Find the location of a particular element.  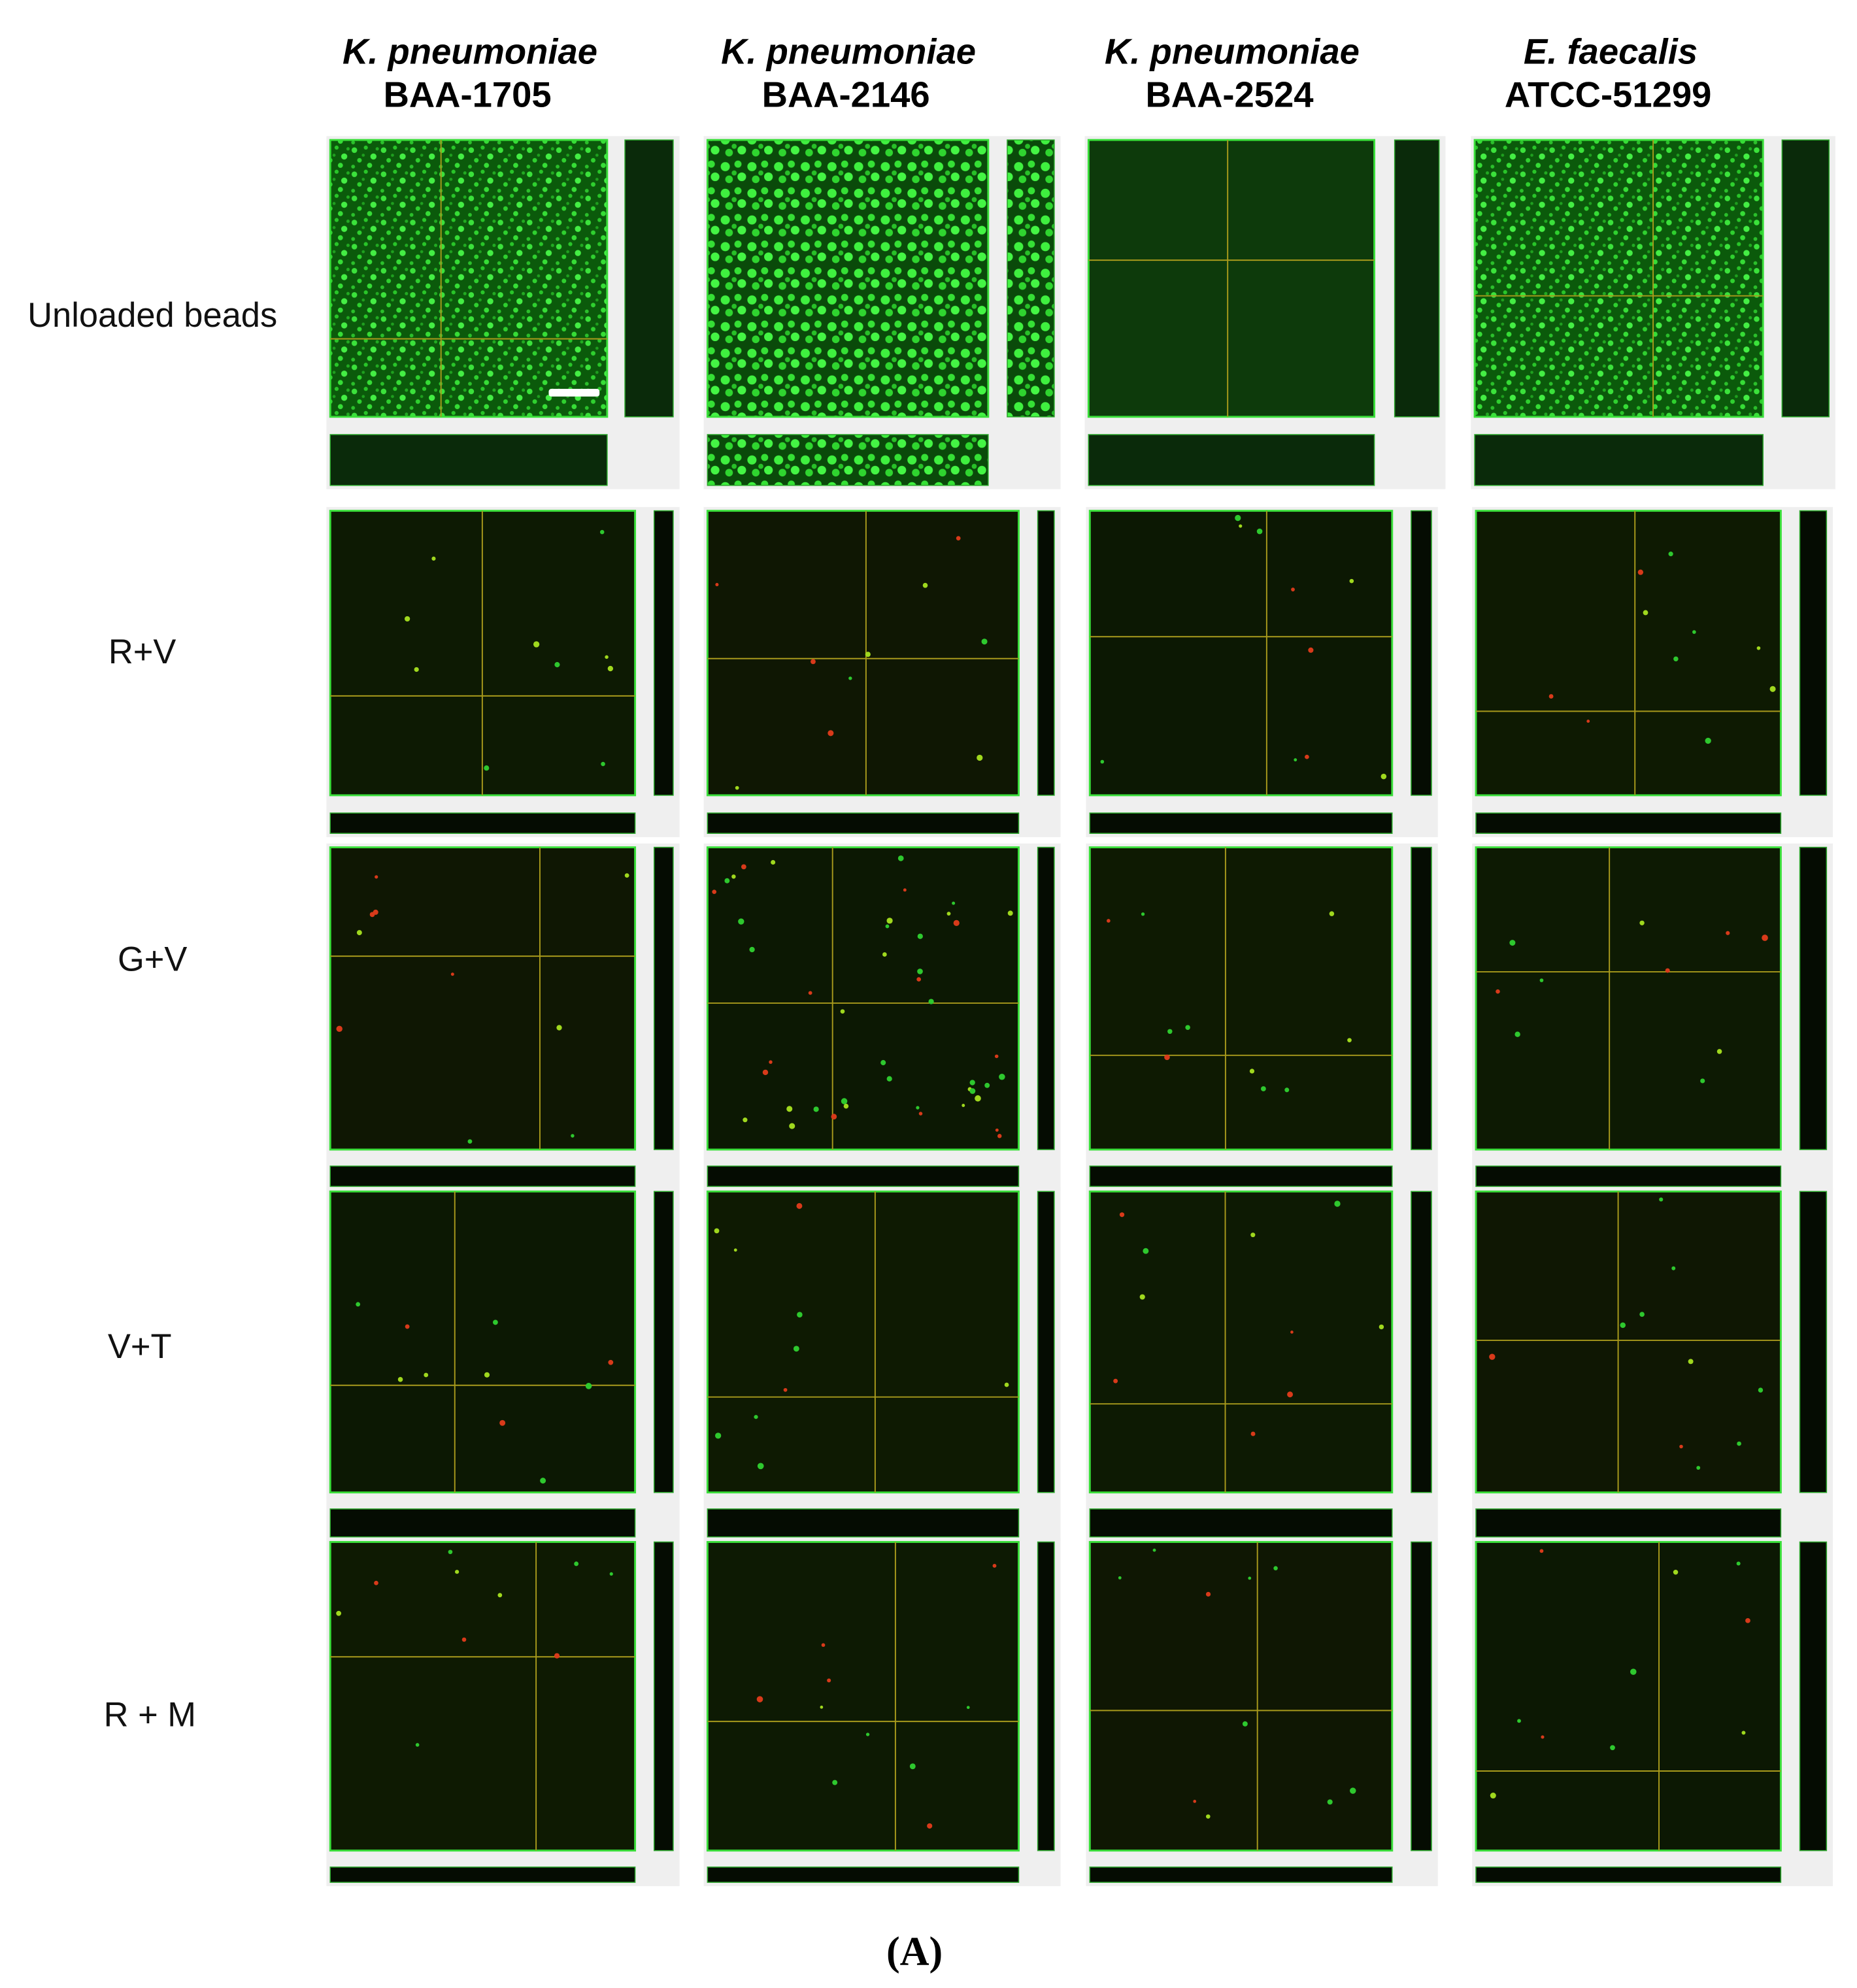

column-species: E. faecalis is located at coordinates (1611, 52).